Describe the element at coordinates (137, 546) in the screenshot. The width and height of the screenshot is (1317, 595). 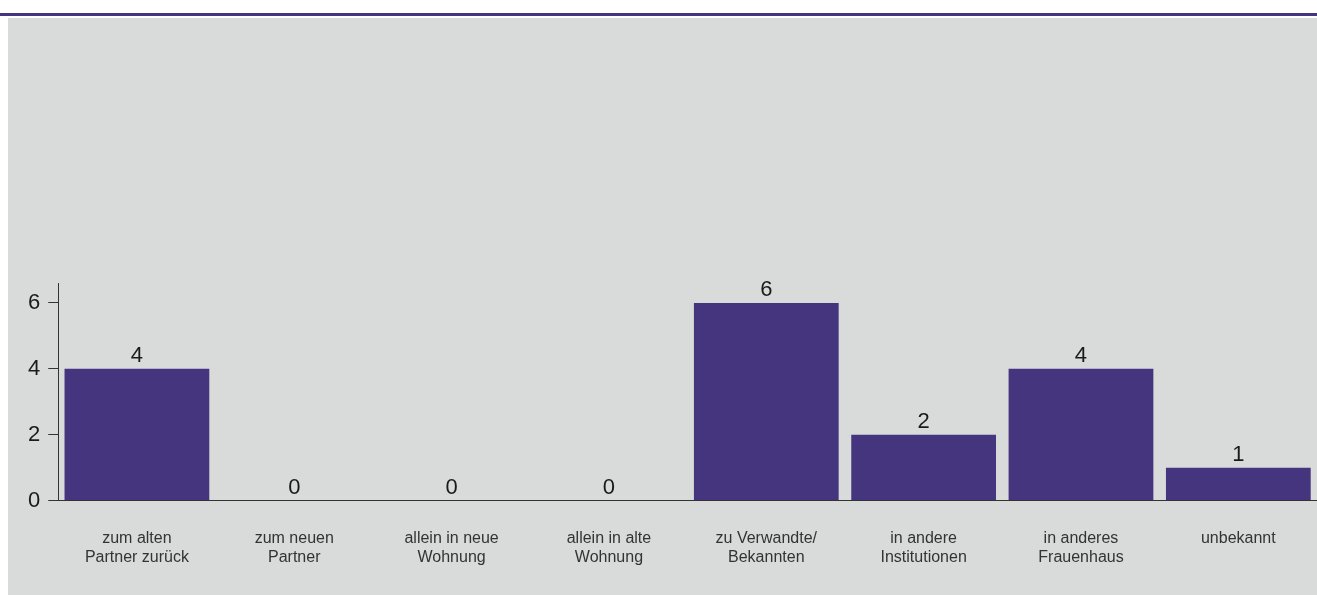
I see `x-tick-label: zum alten Partner zurück` at that location.